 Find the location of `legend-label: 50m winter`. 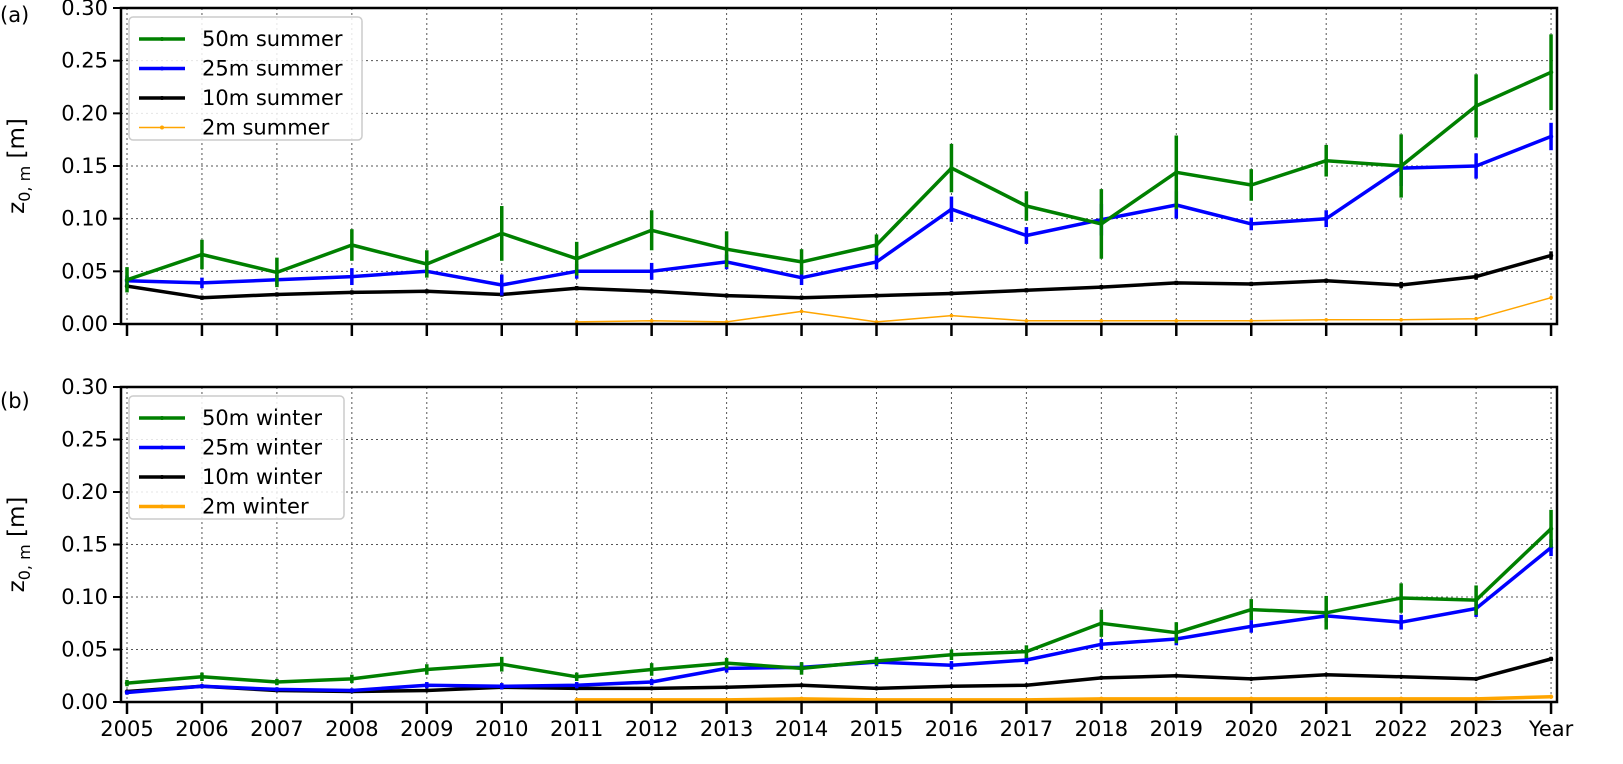

legend-label: 50m winter is located at coordinates (262, 418).